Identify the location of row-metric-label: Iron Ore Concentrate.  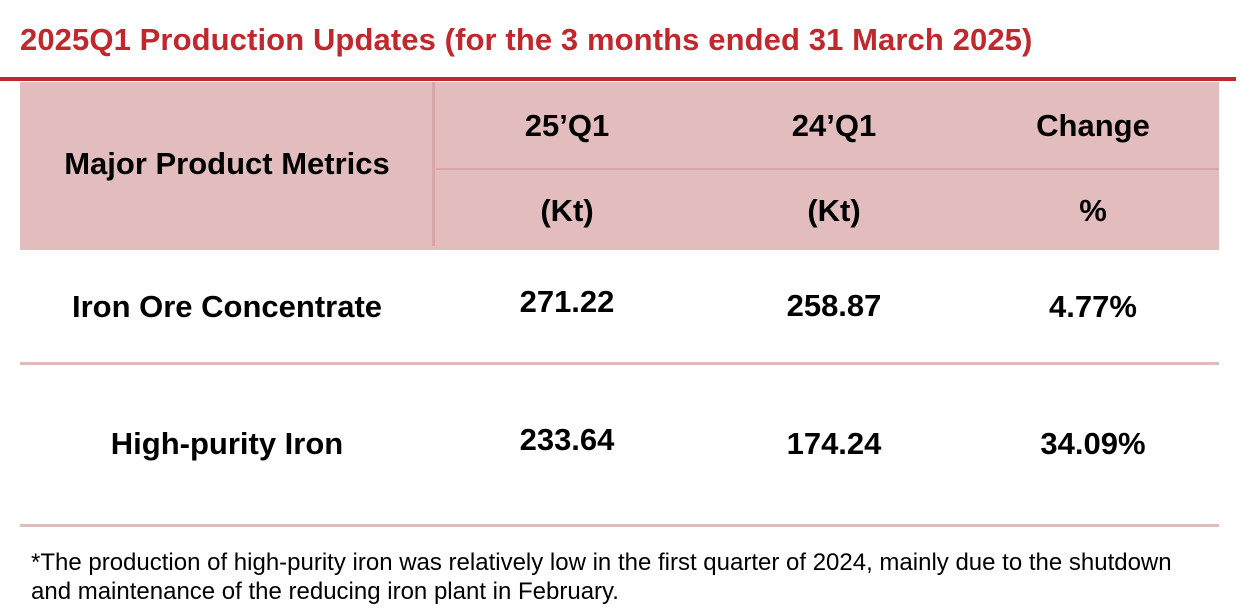
(227, 306).